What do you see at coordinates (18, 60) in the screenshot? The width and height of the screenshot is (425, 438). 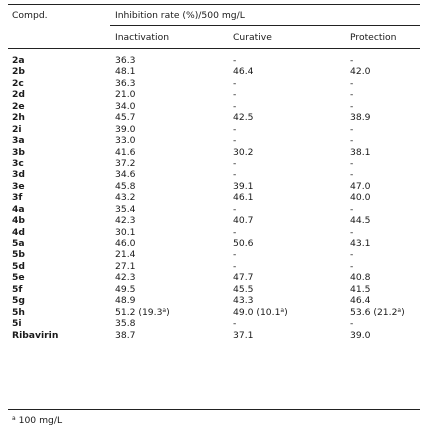 I see `compd-value: 2a` at bounding box center [18, 60].